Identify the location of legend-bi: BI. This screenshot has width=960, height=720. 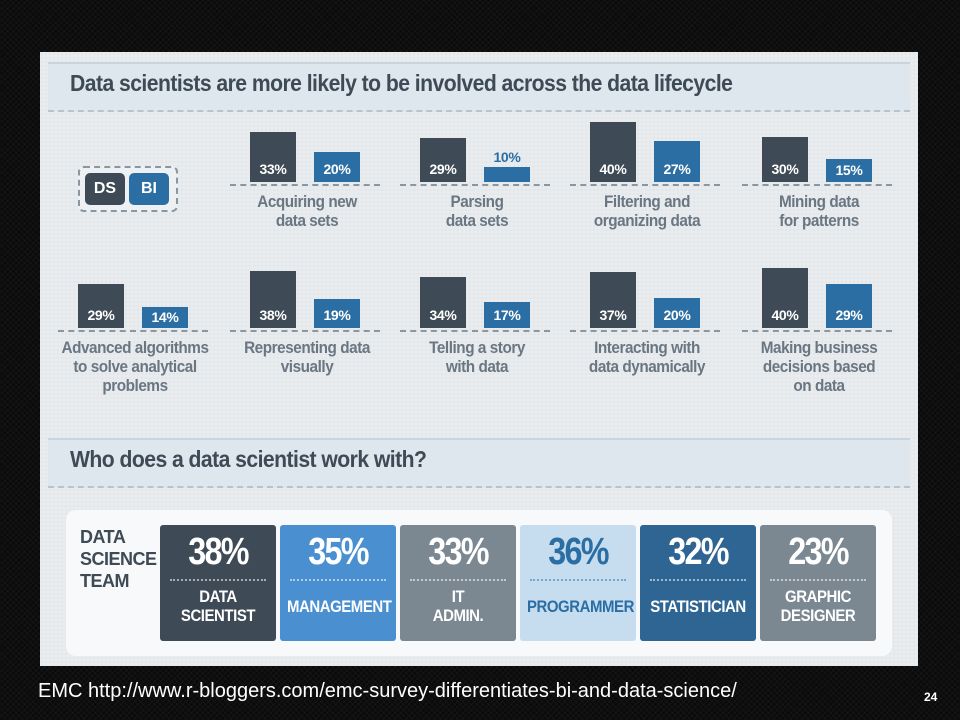
(149, 189).